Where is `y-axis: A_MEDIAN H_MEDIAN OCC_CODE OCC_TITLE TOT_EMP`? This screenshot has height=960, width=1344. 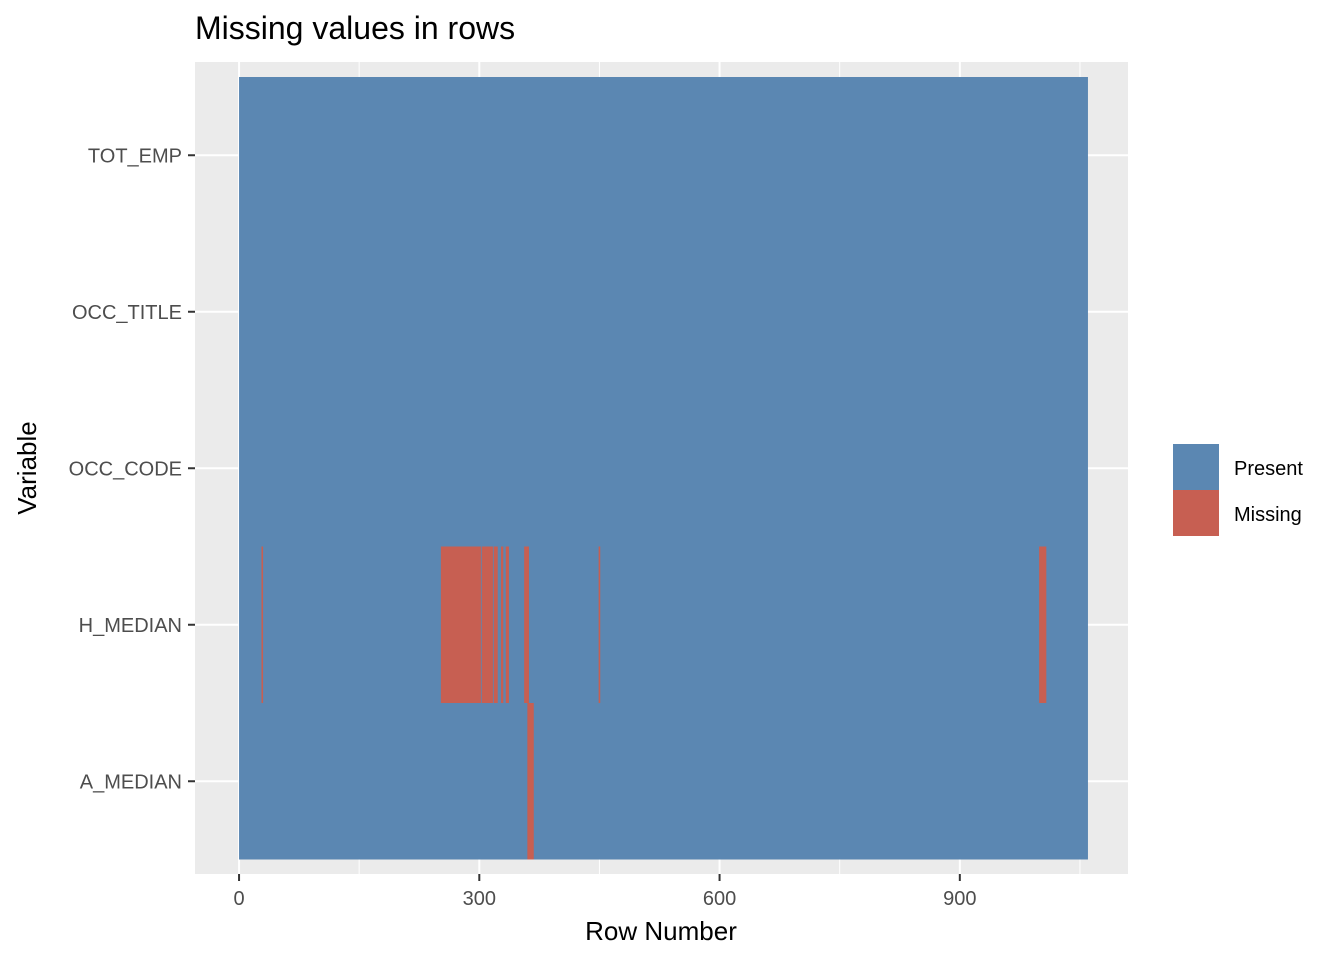 y-axis: A_MEDIAN H_MEDIAN OCC_CODE OCC_TITLE TOT_EMP is located at coordinates (132, 469).